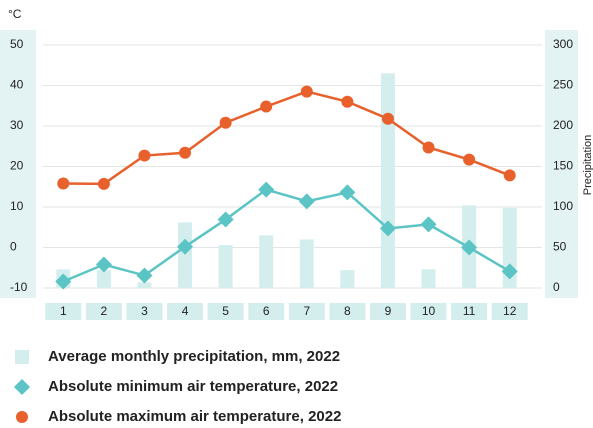  I want to click on legend-label: Absolute minimum air temperature, 2022, so click(193, 386).